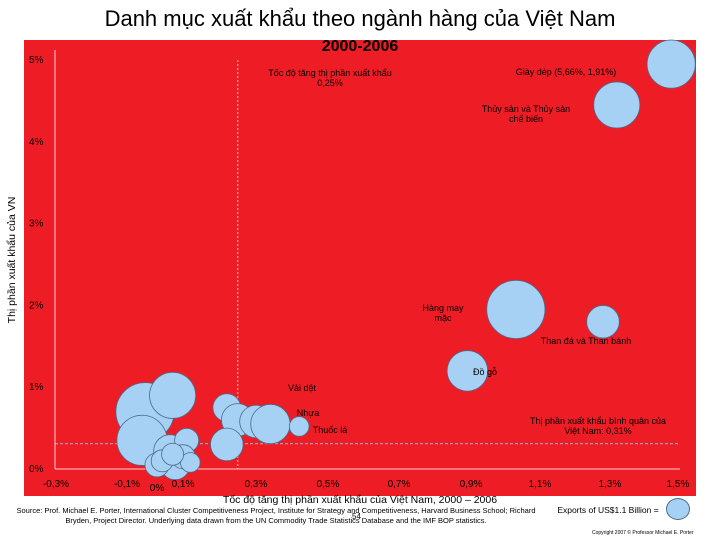  I want to click on x-tick-label: -0,1%, so click(127, 484).